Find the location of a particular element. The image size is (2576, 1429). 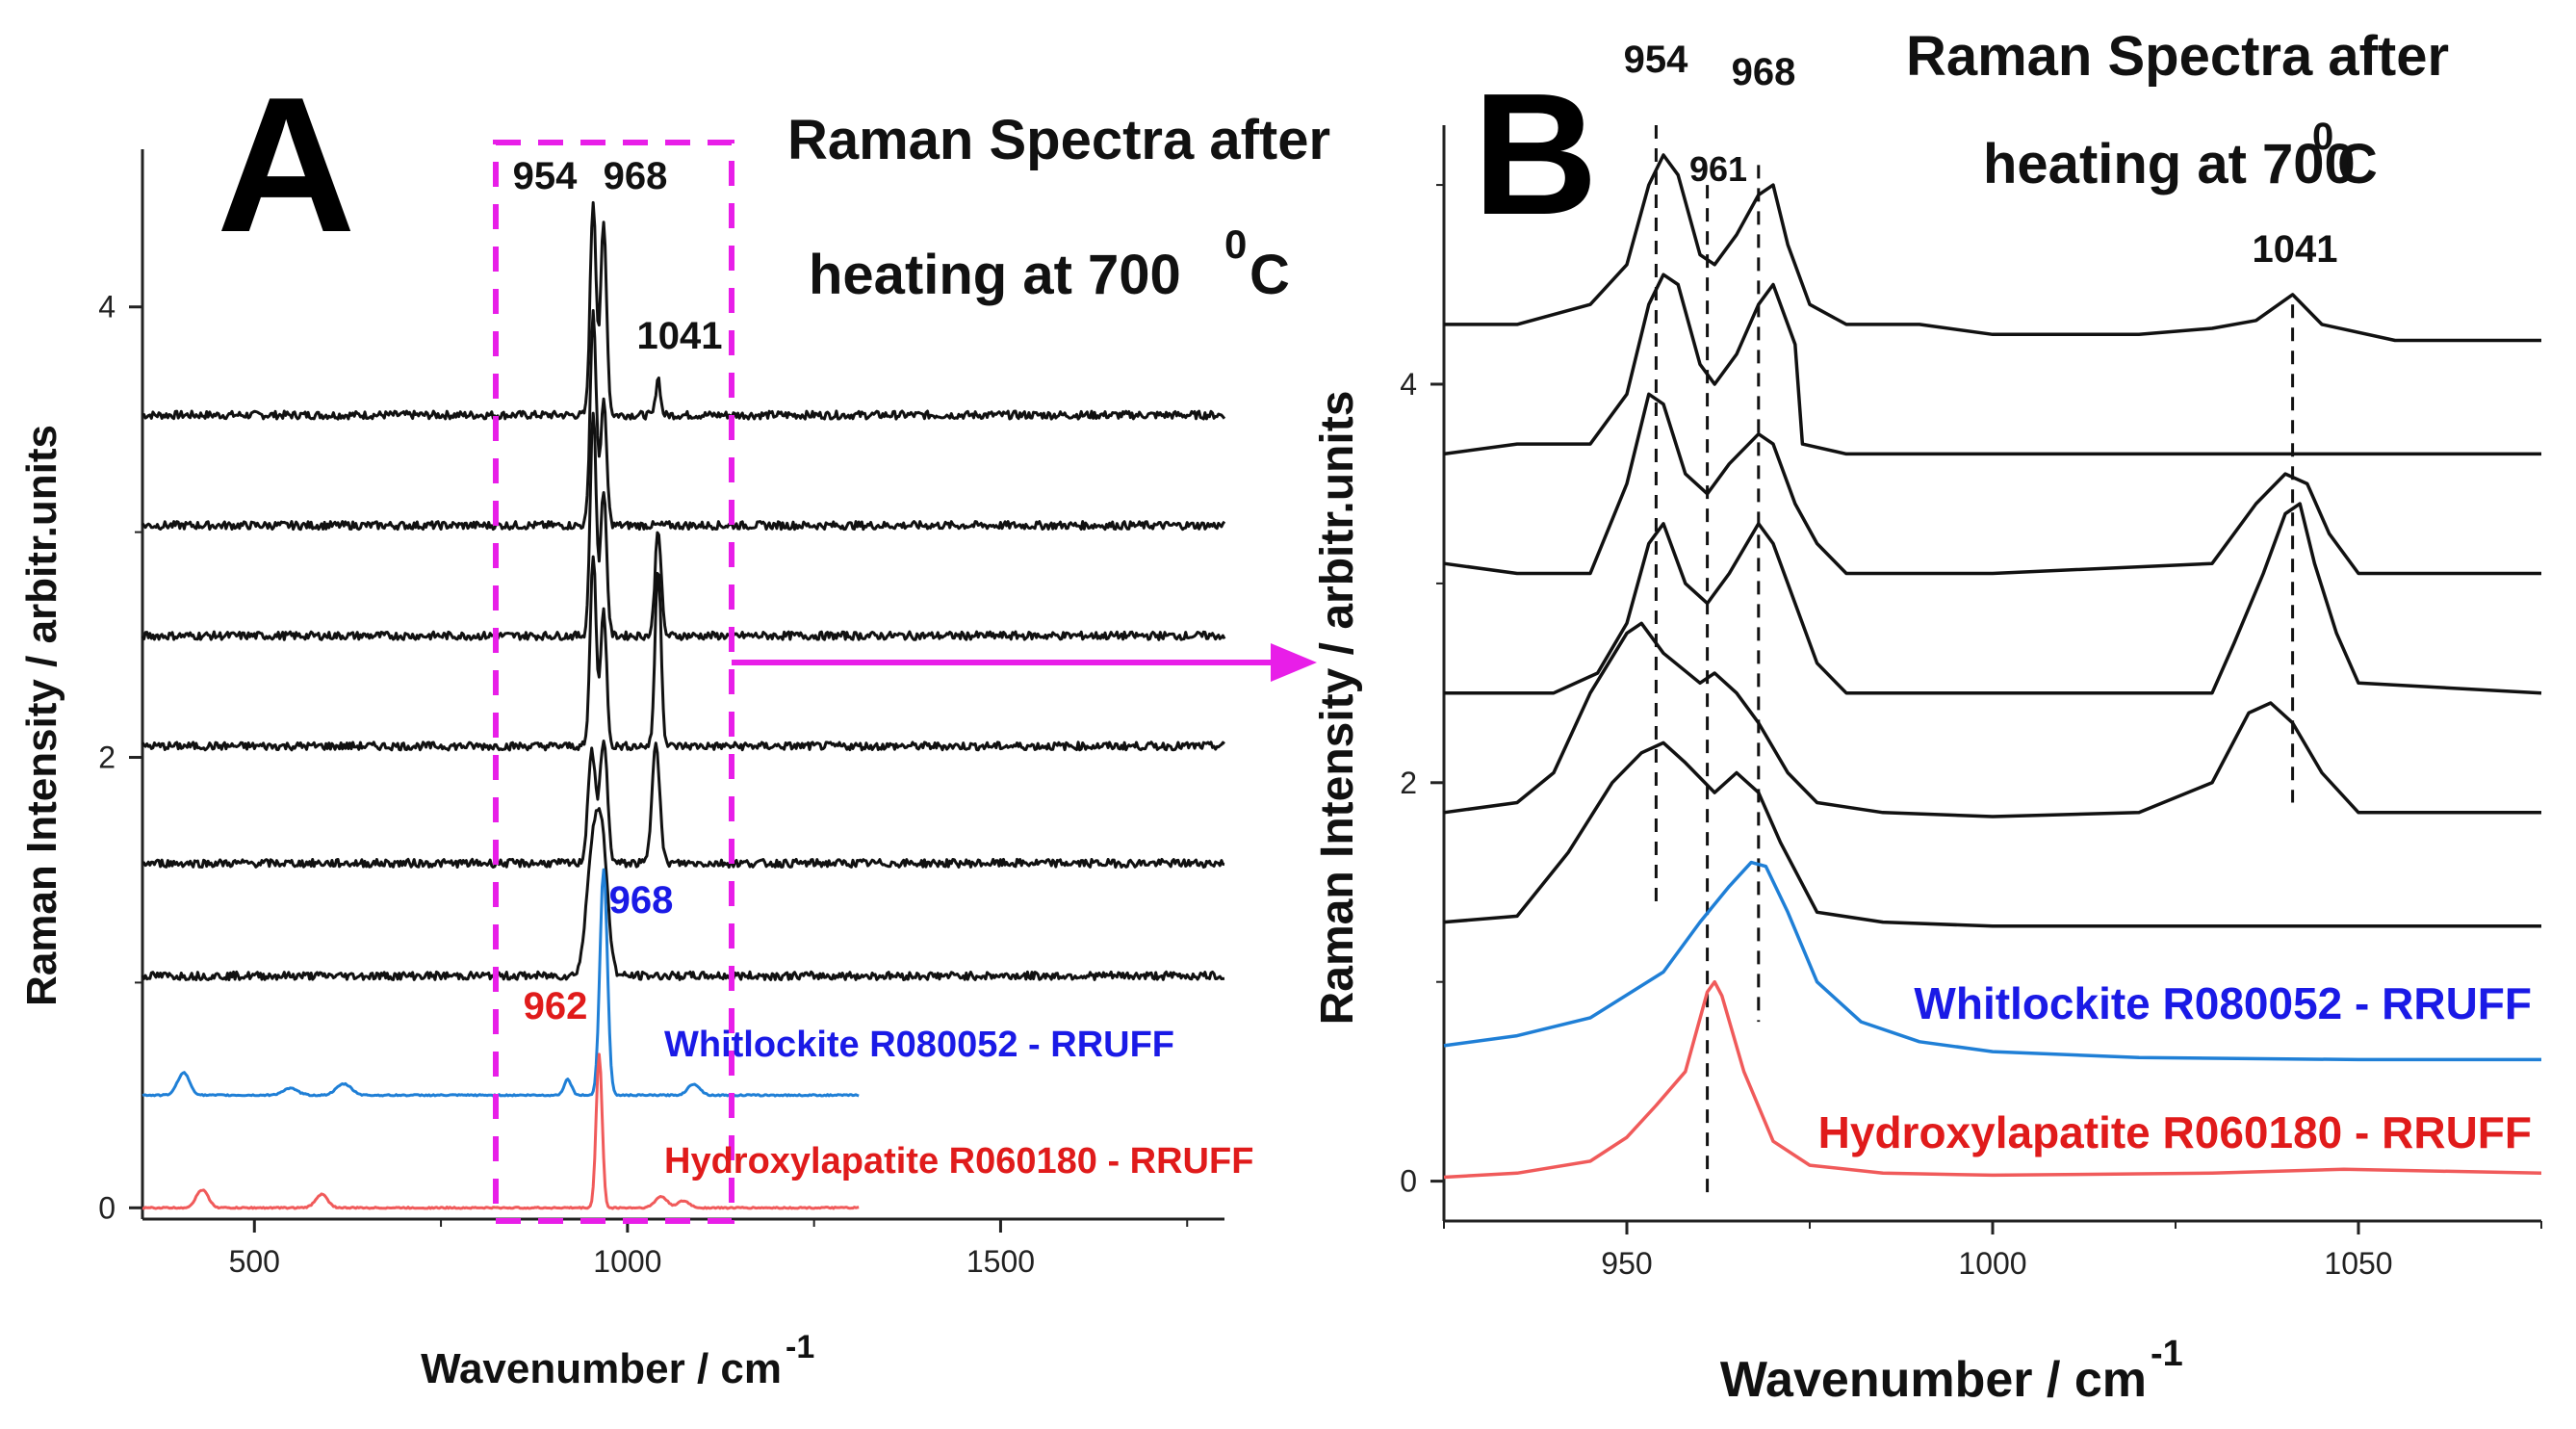

panel-b-spectrum-hydroxylapatite-r060180-rruff is located at coordinates (1992, 1079).